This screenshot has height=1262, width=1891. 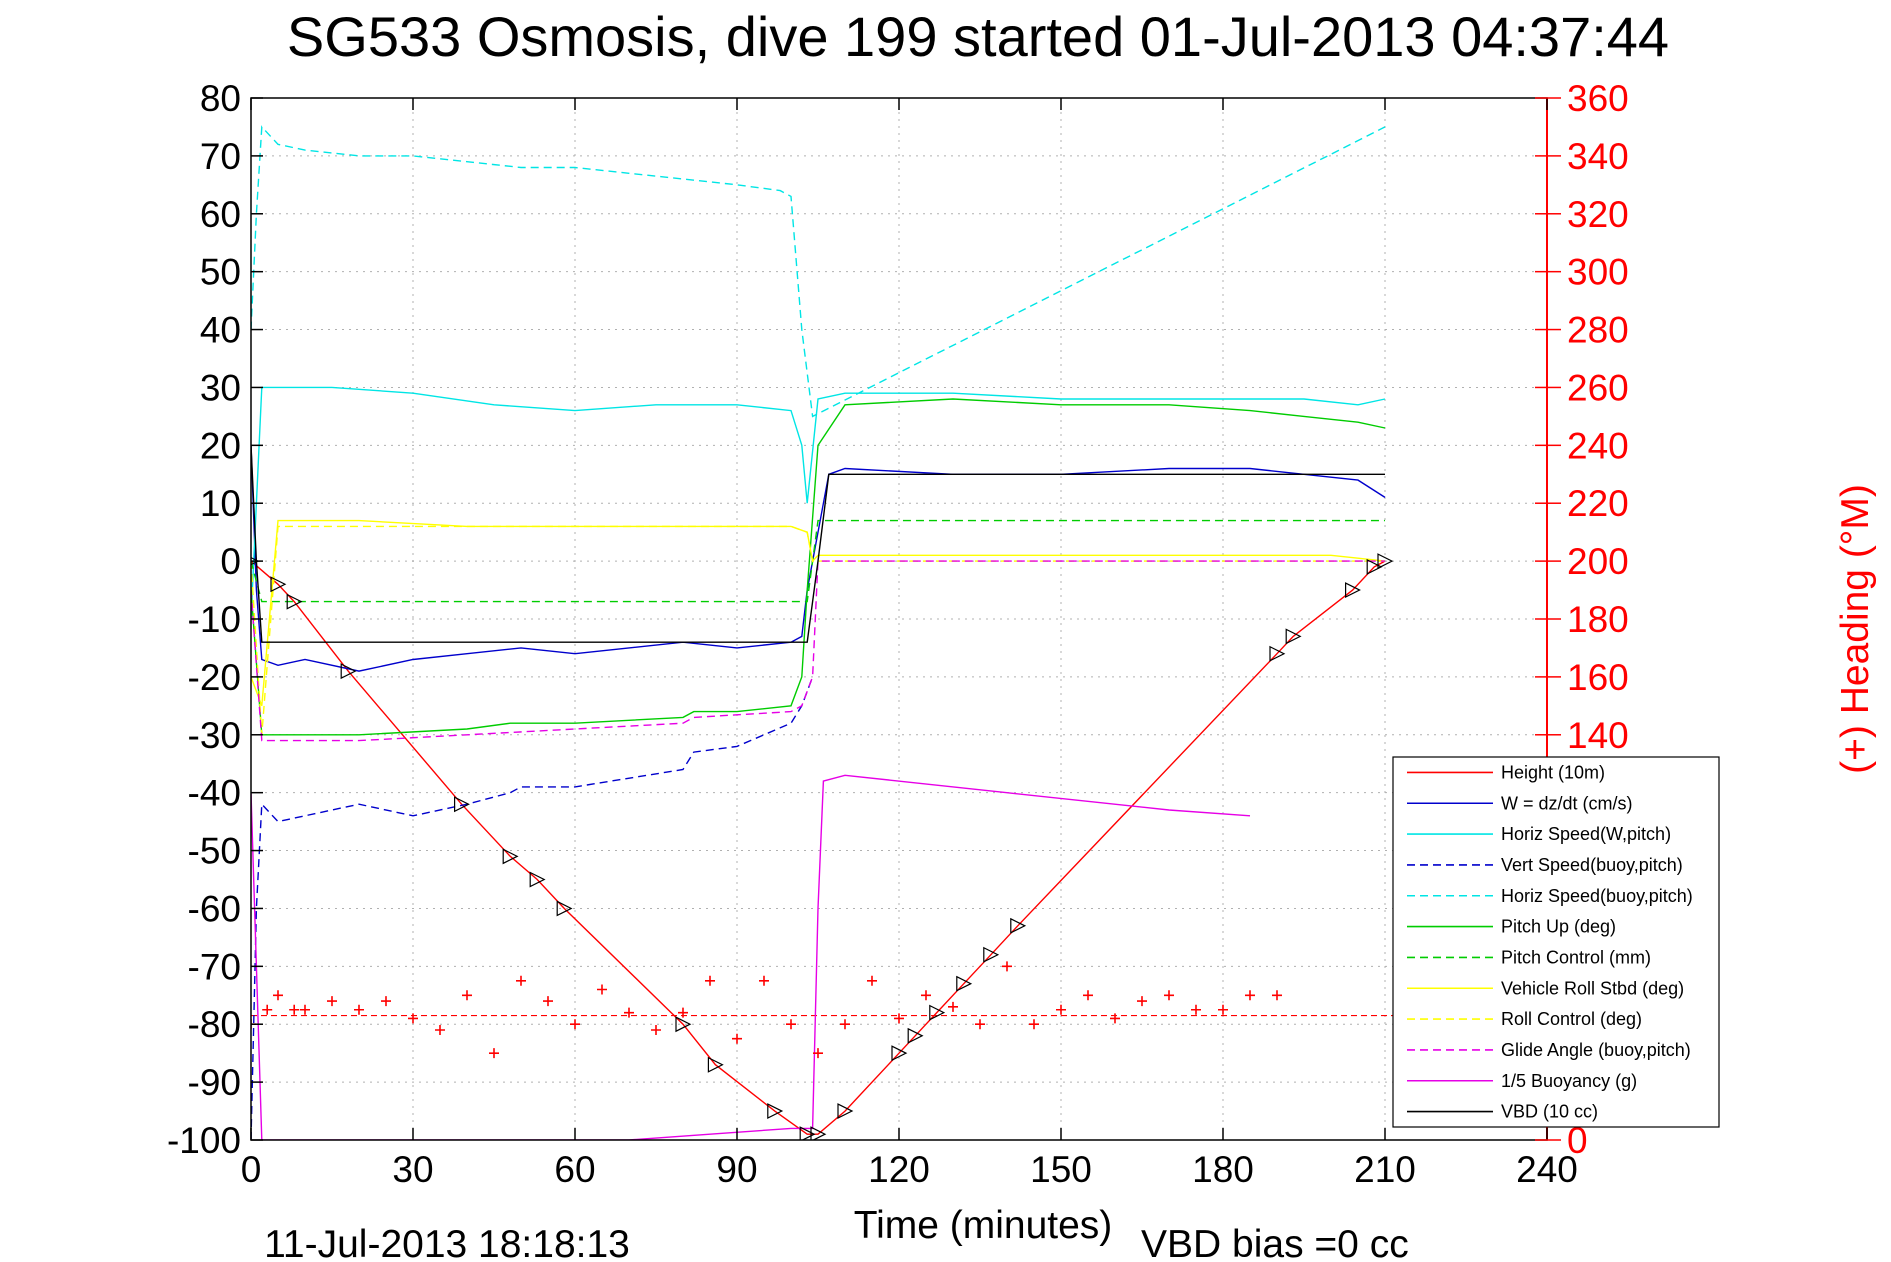 I want to click on legend-entry-10: 1/5 Buoyancy (g), so click(x=1569, y=1081).